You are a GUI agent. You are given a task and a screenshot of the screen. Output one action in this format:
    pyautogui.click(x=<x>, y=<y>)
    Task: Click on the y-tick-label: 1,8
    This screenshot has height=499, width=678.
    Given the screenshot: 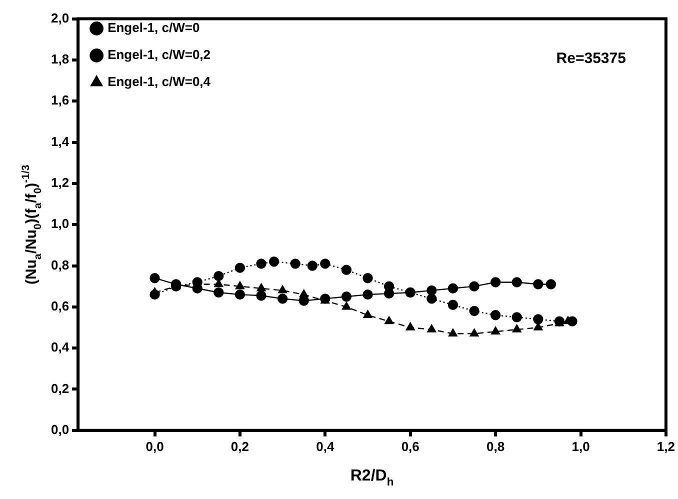 What is the action you would take?
    pyautogui.click(x=60, y=59)
    